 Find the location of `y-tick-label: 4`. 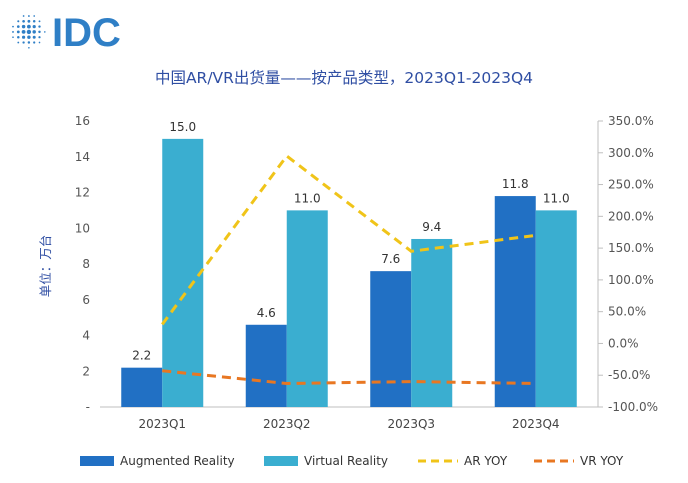

y-tick-label: 4 is located at coordinates (86, 336).